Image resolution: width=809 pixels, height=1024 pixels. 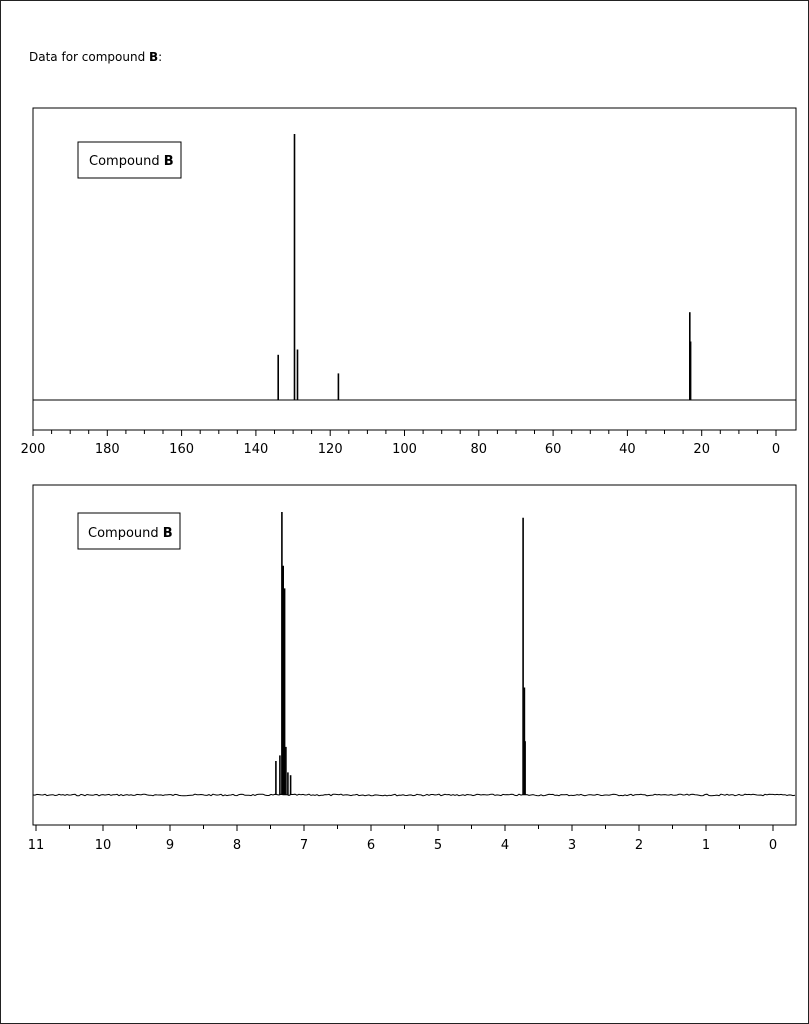 What do you see at coordinates (479, 449) in the screenshot?
I see `x-tick-label: 80` at bounding box center [479, 449].